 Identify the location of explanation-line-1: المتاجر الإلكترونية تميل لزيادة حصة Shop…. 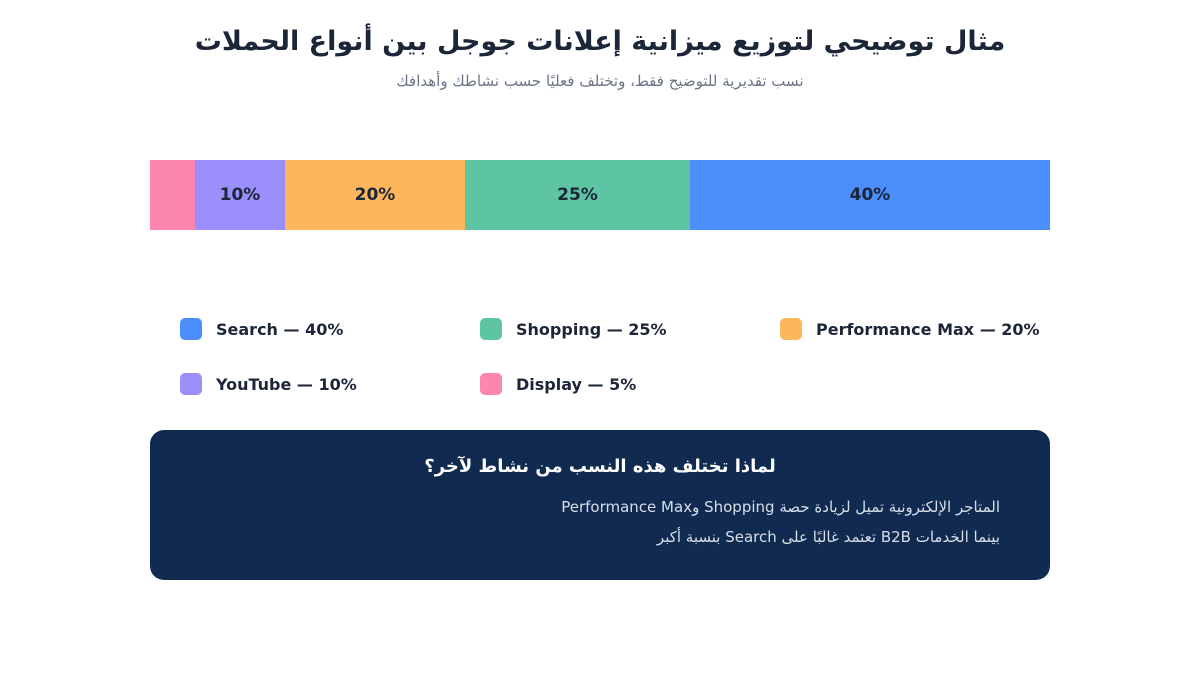
(780, 507).